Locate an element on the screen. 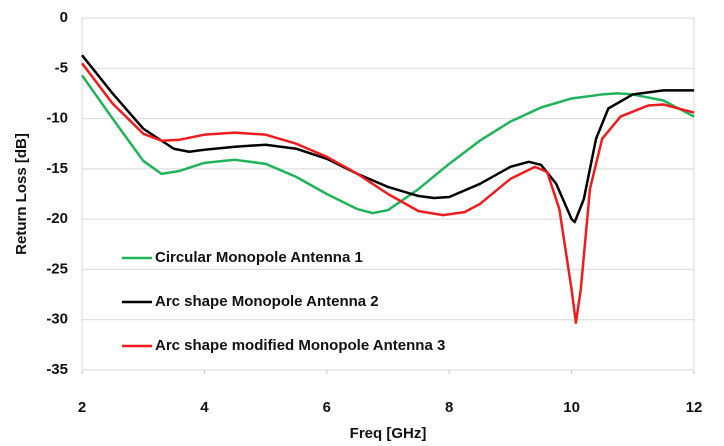  y-tick-label: -10 is located at coordinates (57, 118).